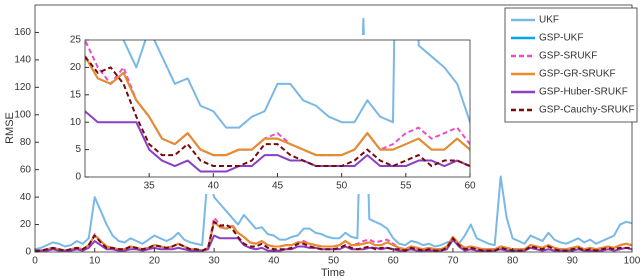  Describe the element at coordinates (76, 122) in the screenshot. I see `y-tick-label: 10` at that location.